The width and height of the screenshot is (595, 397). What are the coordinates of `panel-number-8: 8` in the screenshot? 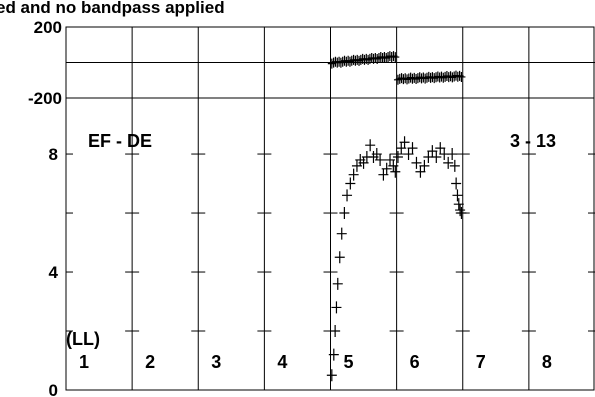 It's located at (547, 362).